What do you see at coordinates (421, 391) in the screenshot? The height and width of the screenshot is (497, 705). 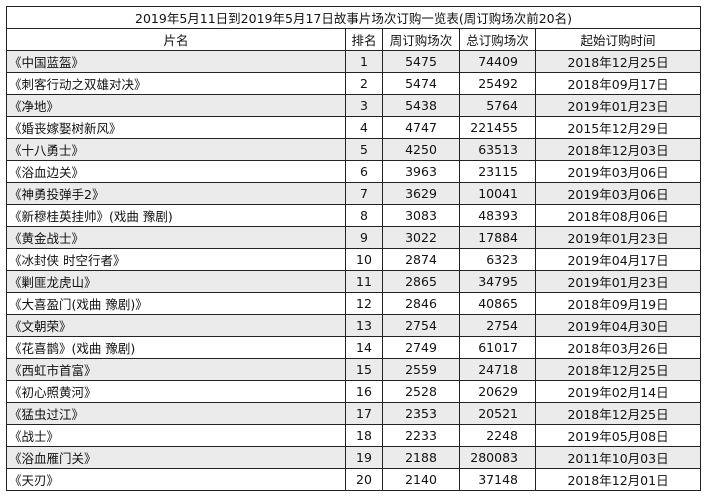 I see `weekly-cell: 2528` at bounding box center [421, 391].